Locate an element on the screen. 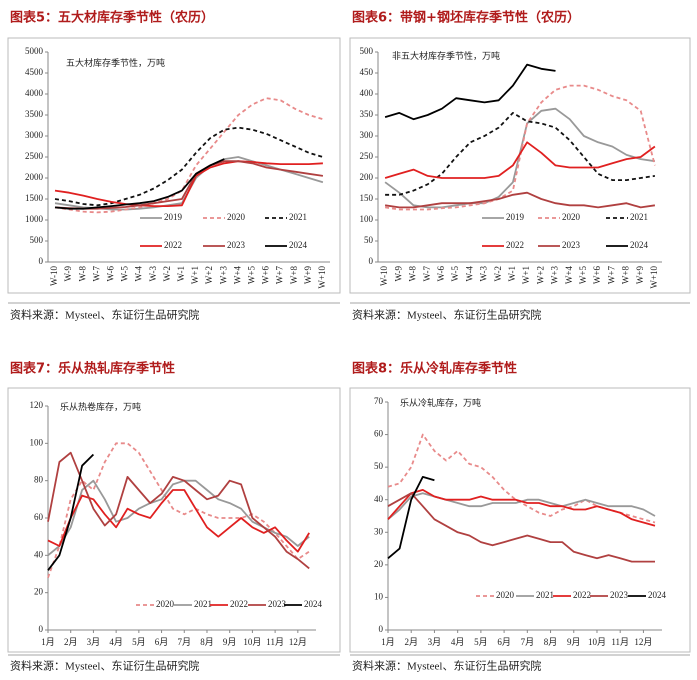 This screenshot has height=680, width=697. x-tick-label: 9月 is located at coordinates (574, 642).